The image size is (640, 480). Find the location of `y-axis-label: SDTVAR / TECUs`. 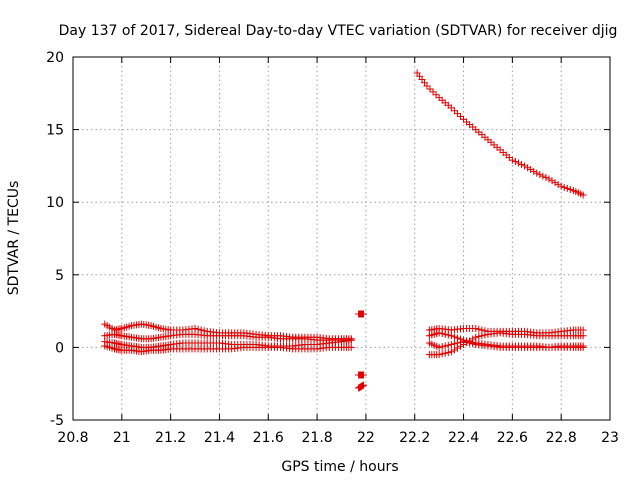

y-axis-label: SDTVAR / TECUs is located at coordinates (14, 238).